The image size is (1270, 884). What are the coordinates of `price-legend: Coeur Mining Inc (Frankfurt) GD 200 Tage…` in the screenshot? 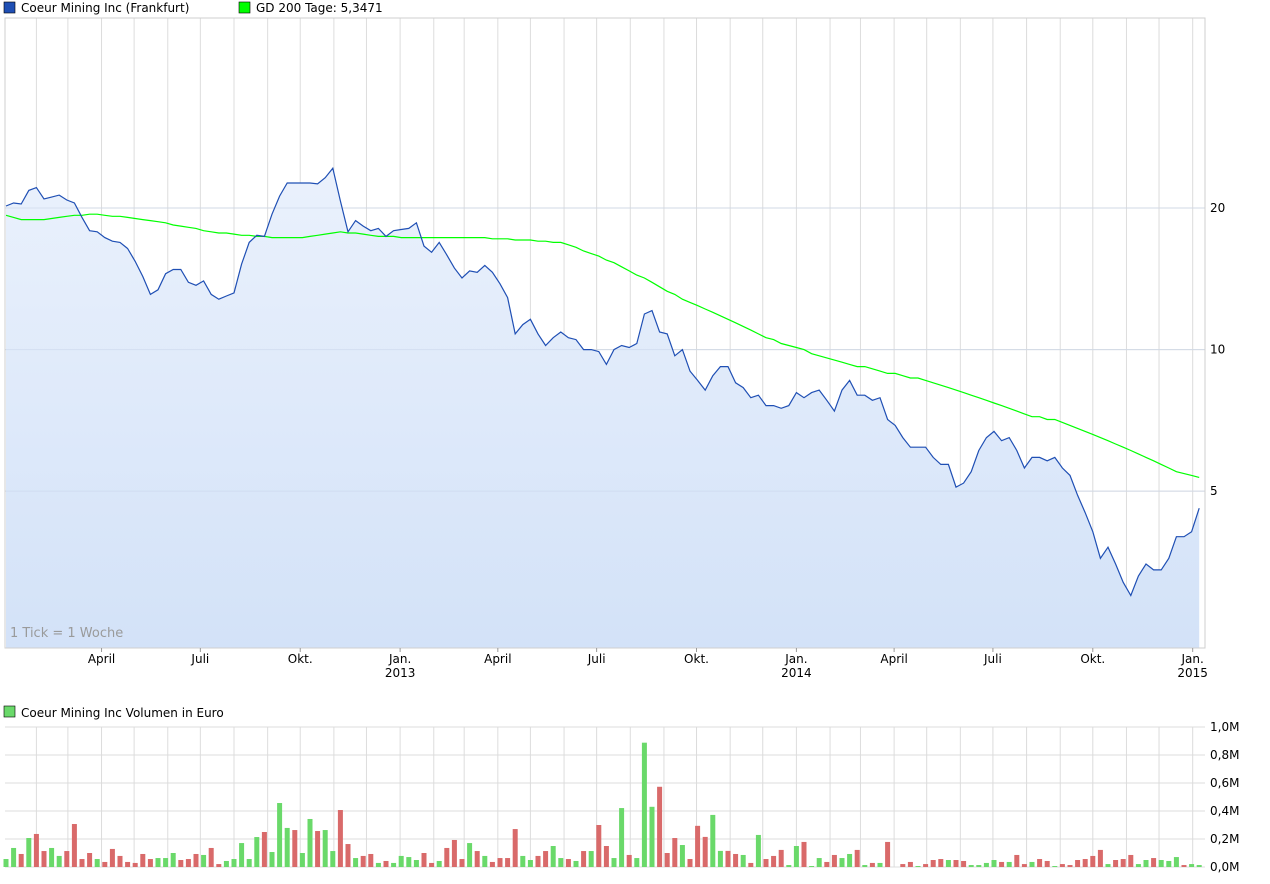 It's located at (193, 8).